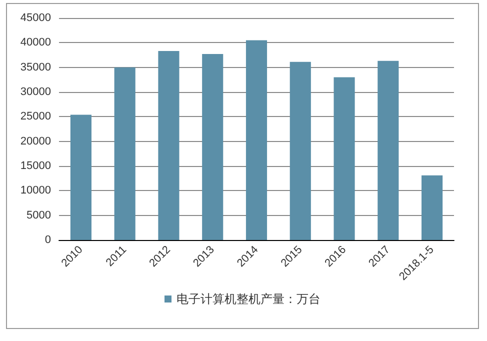 This screenshot has height=341, width=487. Describe the element at coordinates (35, 67) in the screenshot. I see `y-tick-label: 35000` at that location.